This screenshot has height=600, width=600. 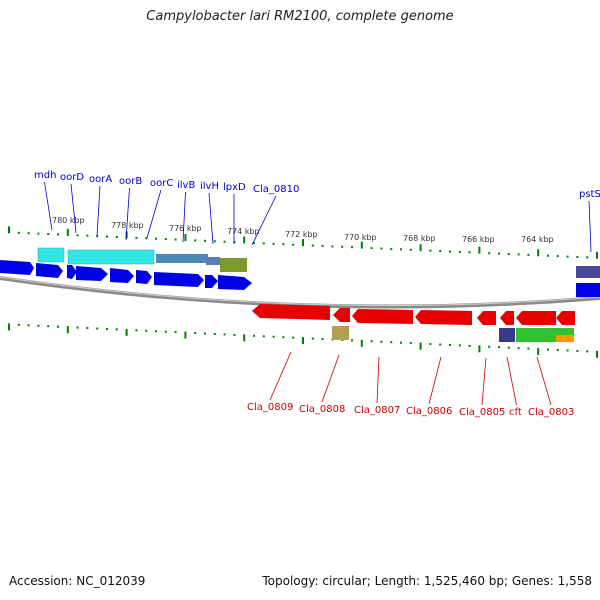 What do you see at coordinates (565, 331) in the screenshot?
I see `feature-block-cla0803-a` at bounding box center [565, 331].